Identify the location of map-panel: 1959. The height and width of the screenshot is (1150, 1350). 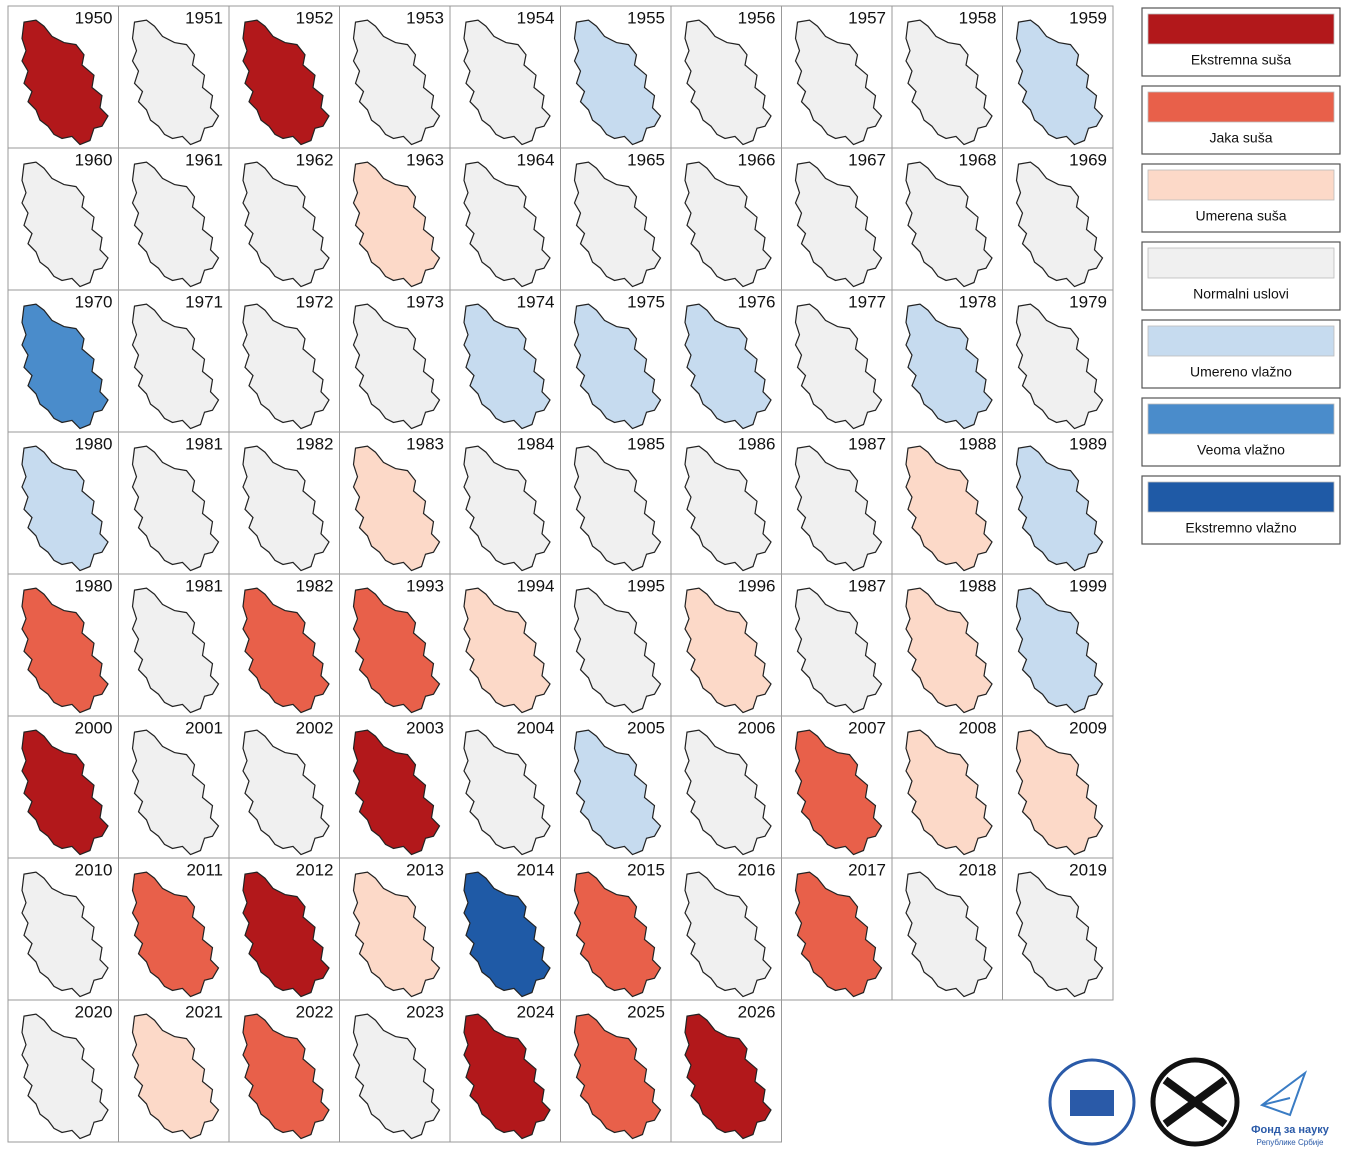
(1058, 77).